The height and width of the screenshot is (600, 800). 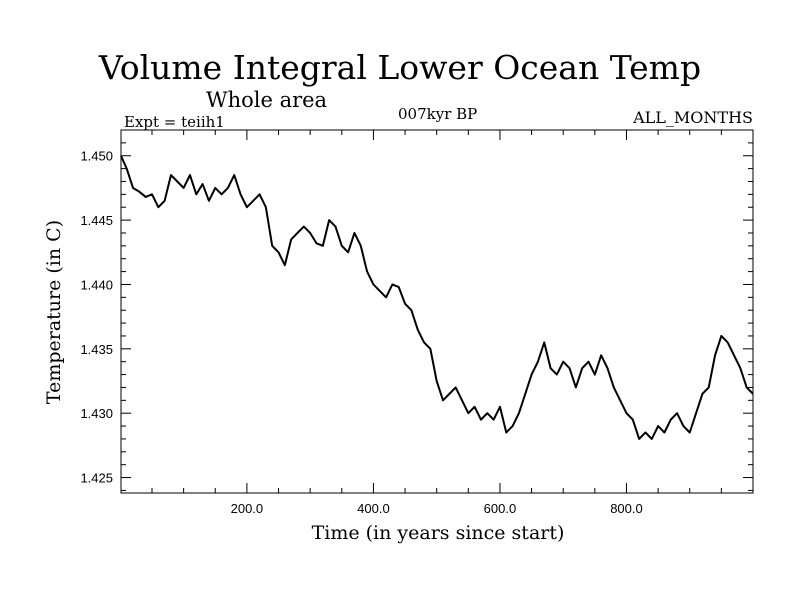 What do you see at coordinates (373, 508) in the screenshot?
I see `x-tick-label: 400.0` at bounding box center [373, 508].